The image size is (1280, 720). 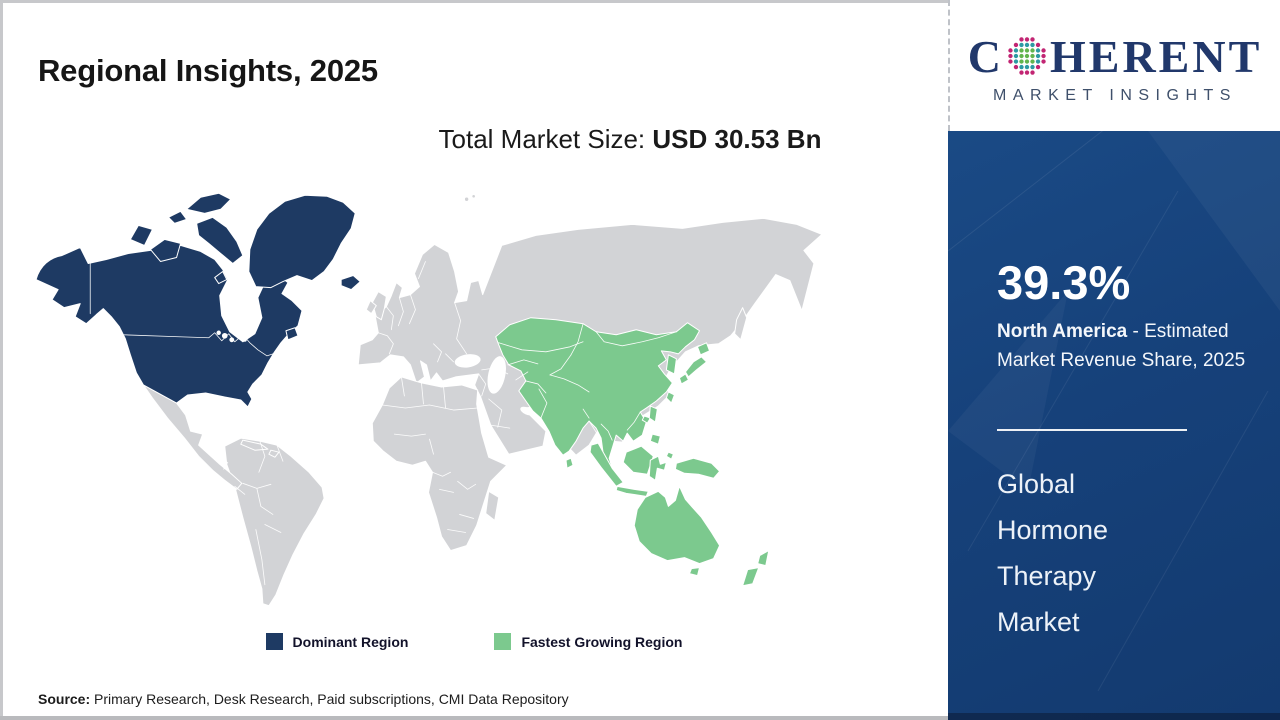 What do you see at coordinates (683, 379) in the screenshot?
I see `island-kyushu` at bounding box center [683, 379].